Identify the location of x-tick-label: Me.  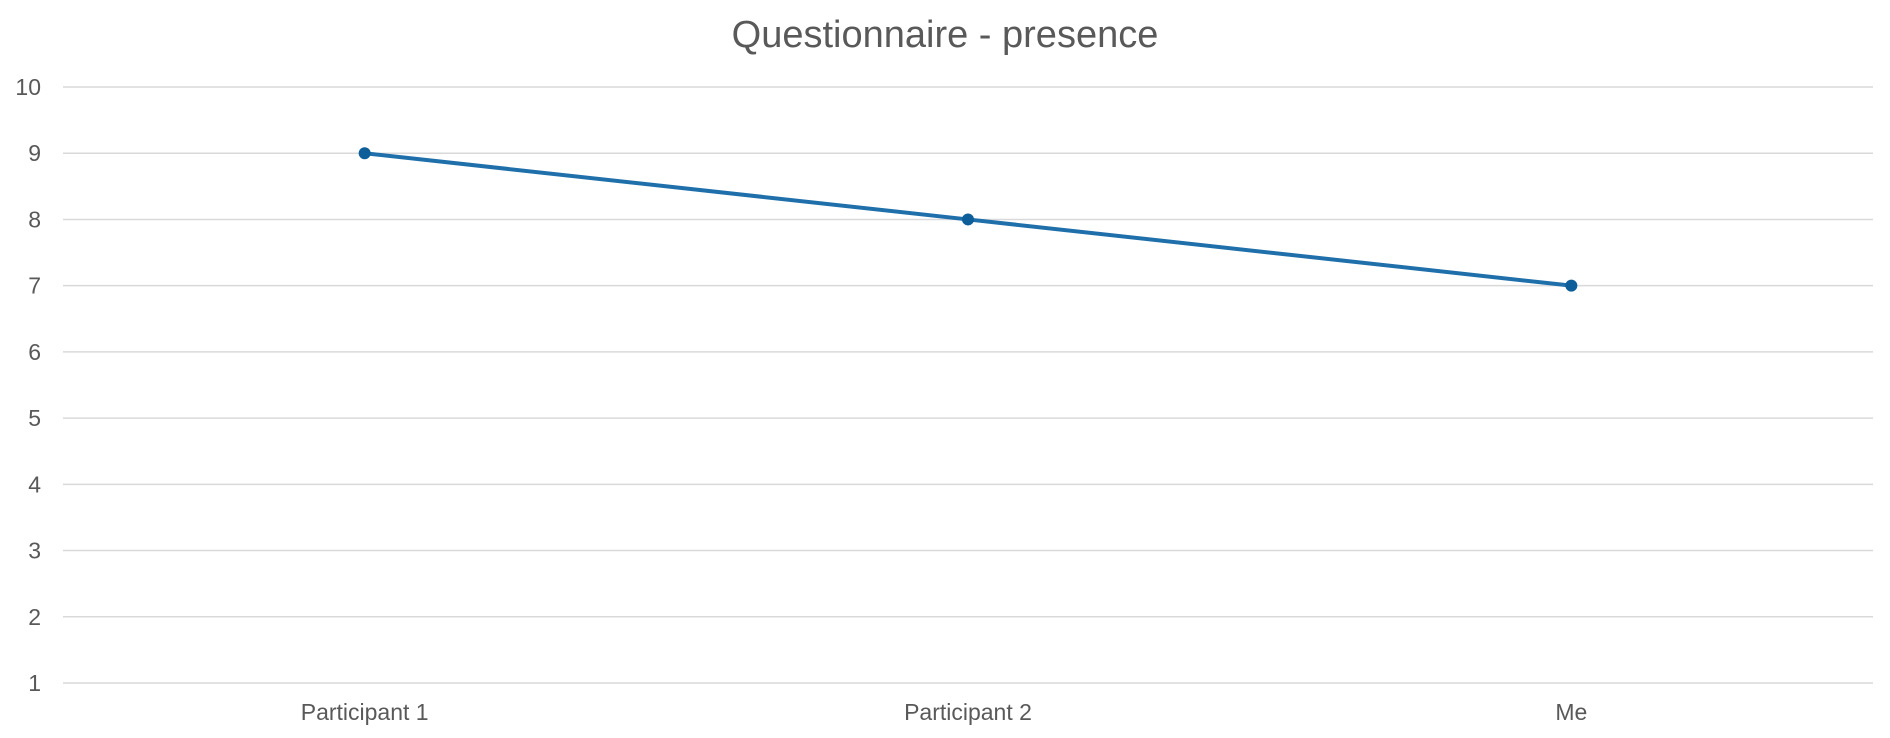
(1571, 712).